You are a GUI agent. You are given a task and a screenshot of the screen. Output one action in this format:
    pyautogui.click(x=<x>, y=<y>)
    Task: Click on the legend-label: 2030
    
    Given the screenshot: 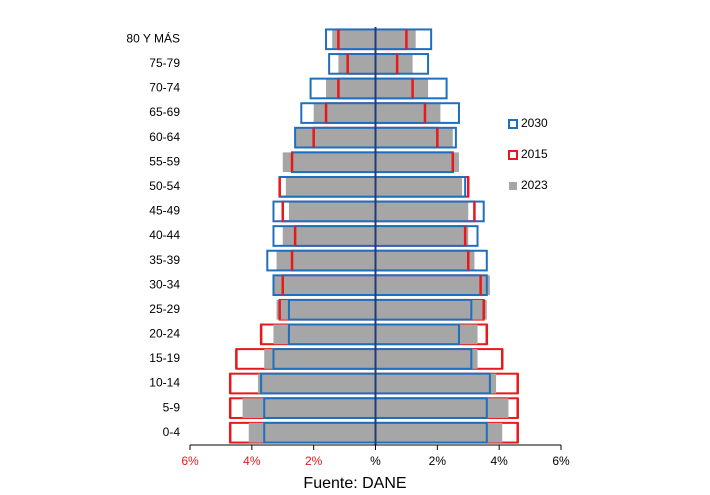 What is the action you would take?
    pyautogui.click(x=534, y=123)
    